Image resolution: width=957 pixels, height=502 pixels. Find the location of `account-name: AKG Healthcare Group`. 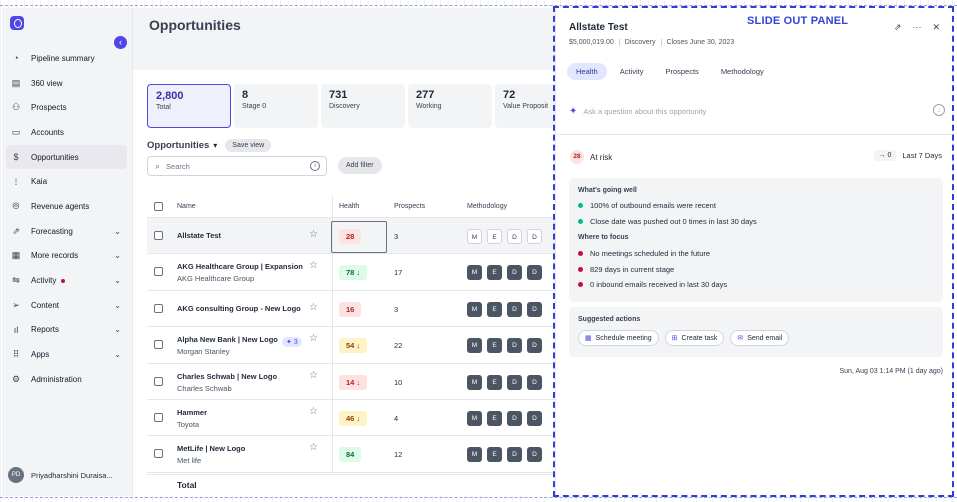

account-name: AKG Healthcare Group is located at coordinates (216, 279).